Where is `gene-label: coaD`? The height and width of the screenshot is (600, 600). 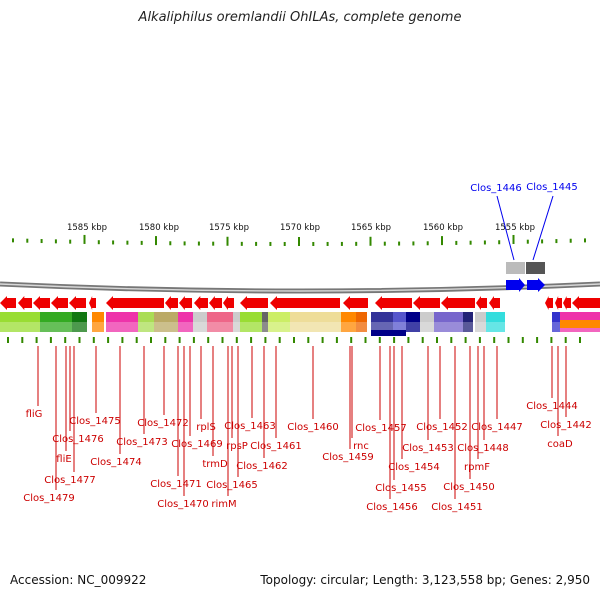
gene-label: coaD is located at coordinates (560, 444).